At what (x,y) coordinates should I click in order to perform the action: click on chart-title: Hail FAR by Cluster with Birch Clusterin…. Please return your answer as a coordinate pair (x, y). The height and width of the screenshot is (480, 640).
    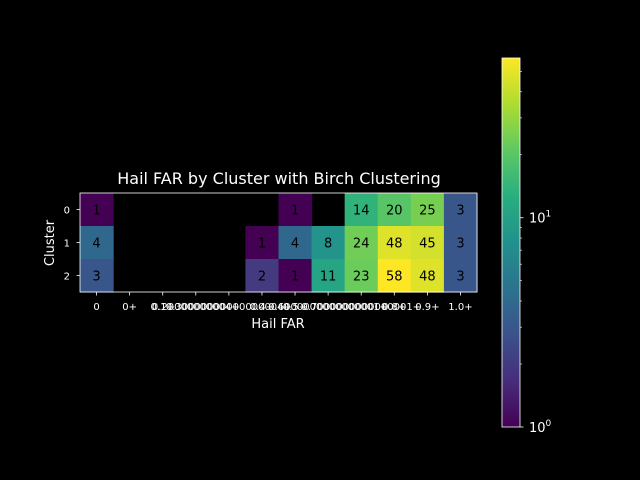
    Looking at the image, I should click on (279, 178).